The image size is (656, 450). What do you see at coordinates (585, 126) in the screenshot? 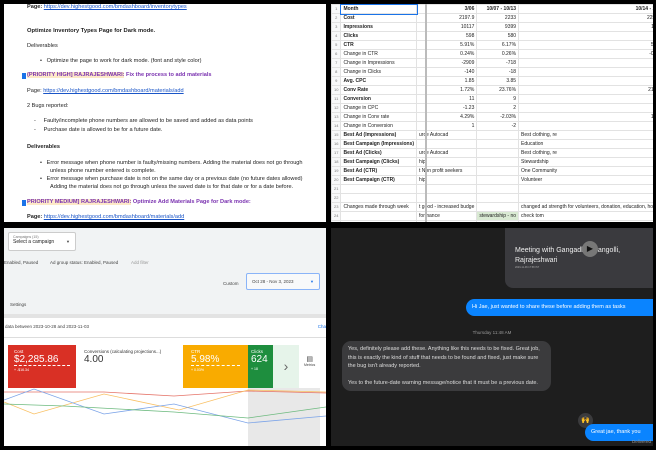
I see `data-cell: -3` at bounding box center [585, 126].